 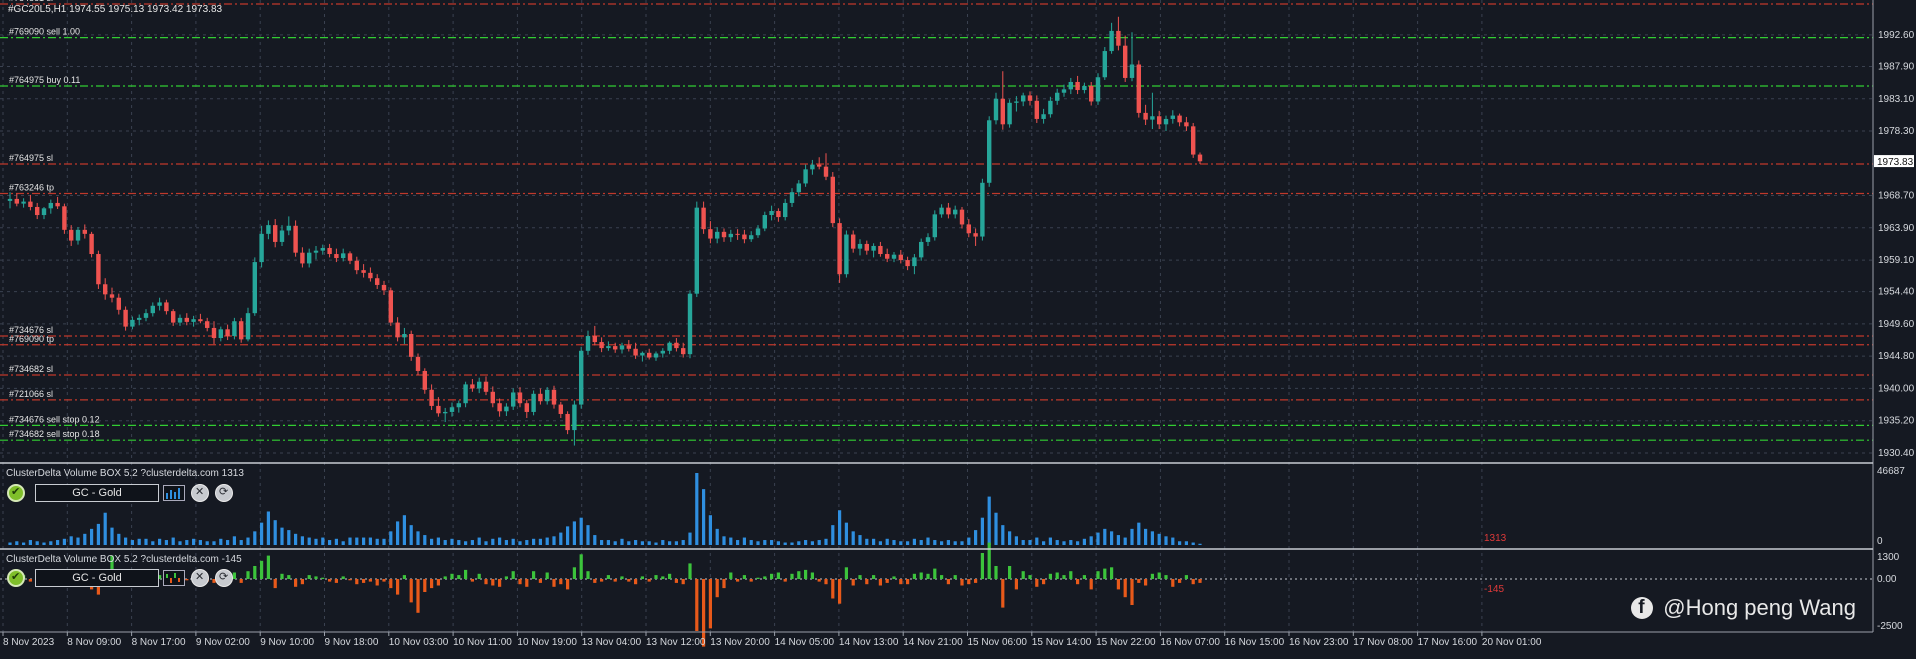 What do you see at coordinates (612, 642) in the screenshot?
I see `time-tick-label: 13 Nov 04:00` at bounding box center [612, 642].